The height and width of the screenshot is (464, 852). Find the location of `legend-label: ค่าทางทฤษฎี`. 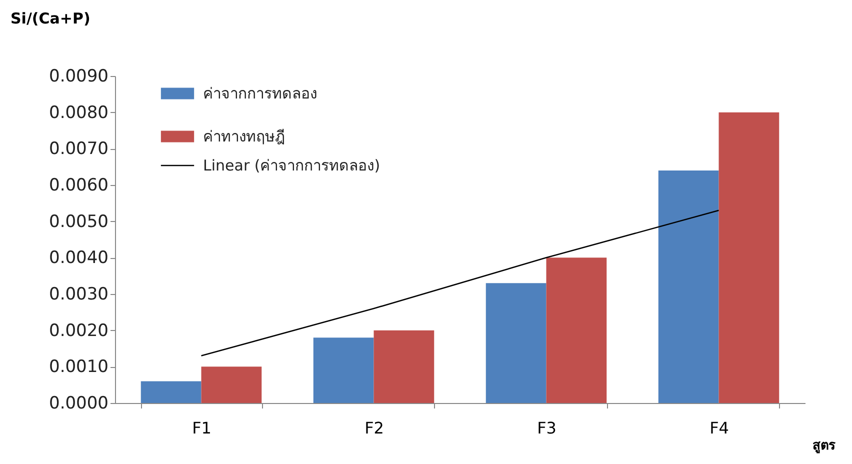

legend-label: ค่าทางทฤษฎี is located at coordinates (244, 137).